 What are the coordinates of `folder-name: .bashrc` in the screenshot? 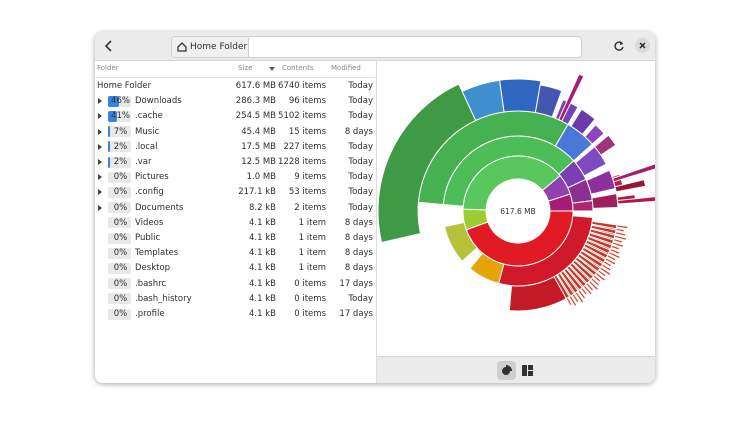 It's located at (150, 284).